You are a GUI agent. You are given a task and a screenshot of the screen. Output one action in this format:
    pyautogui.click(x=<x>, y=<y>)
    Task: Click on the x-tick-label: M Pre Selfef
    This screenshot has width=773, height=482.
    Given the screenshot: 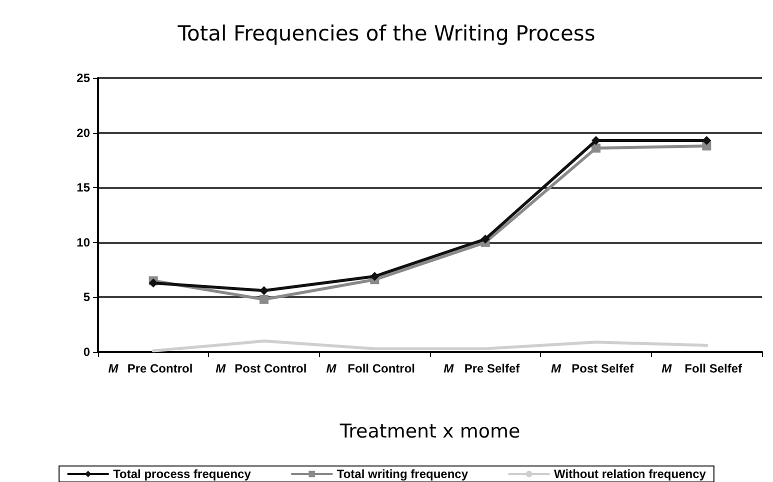 What is the action you would take?
    pyautogui.click(x=482, y=369)
    